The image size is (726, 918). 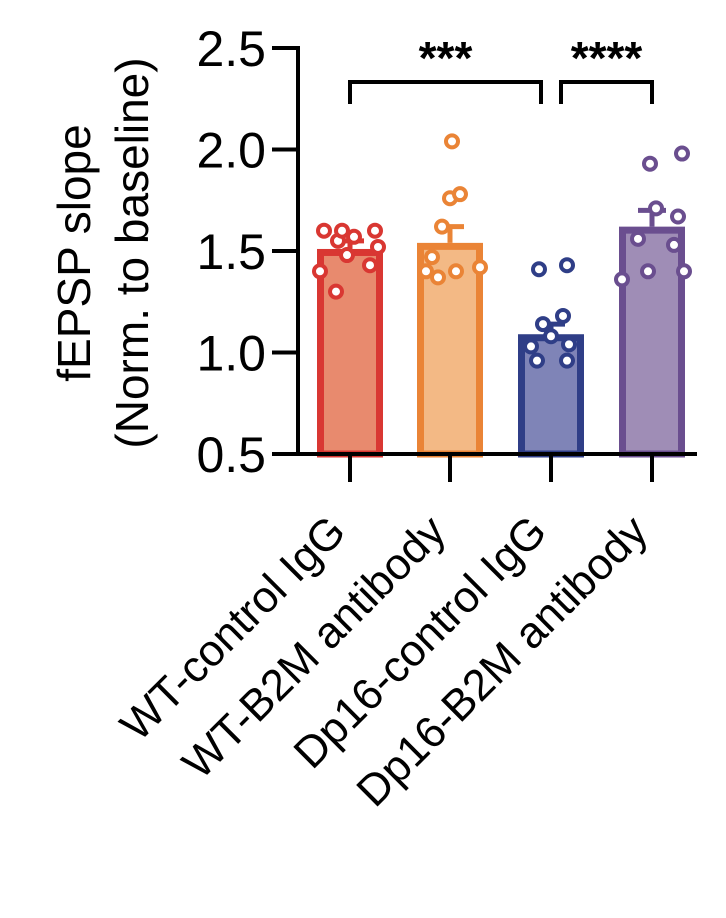 I want to click on error-bars, so click(x=501, y=271).